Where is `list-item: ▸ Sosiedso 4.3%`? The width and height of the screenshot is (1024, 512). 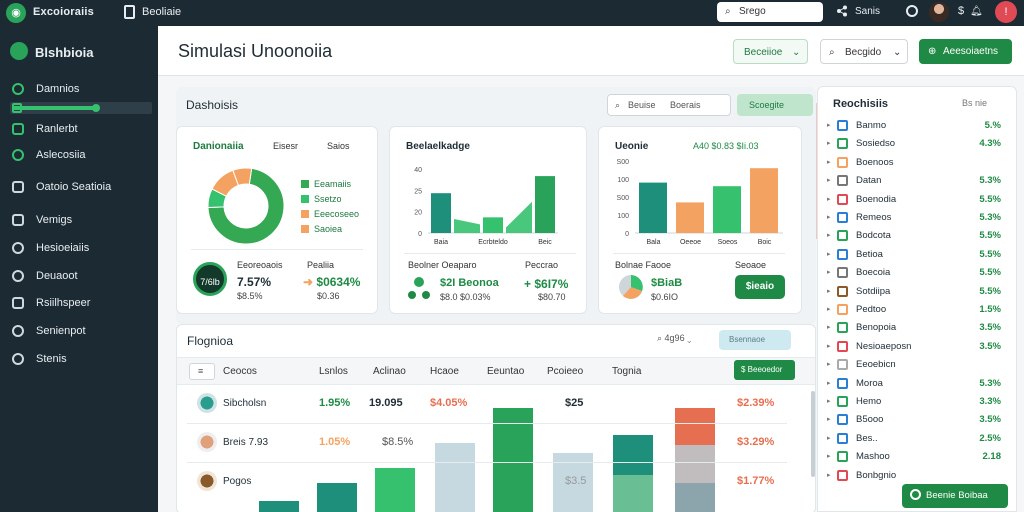 list-item: ▸ Sosiedso 4.3% is located at coordinates (917, 145).